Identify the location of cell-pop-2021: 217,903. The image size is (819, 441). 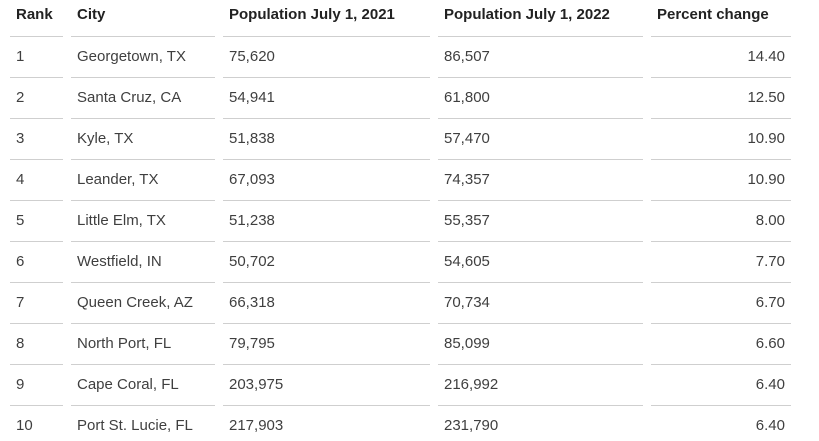
(256, 425).